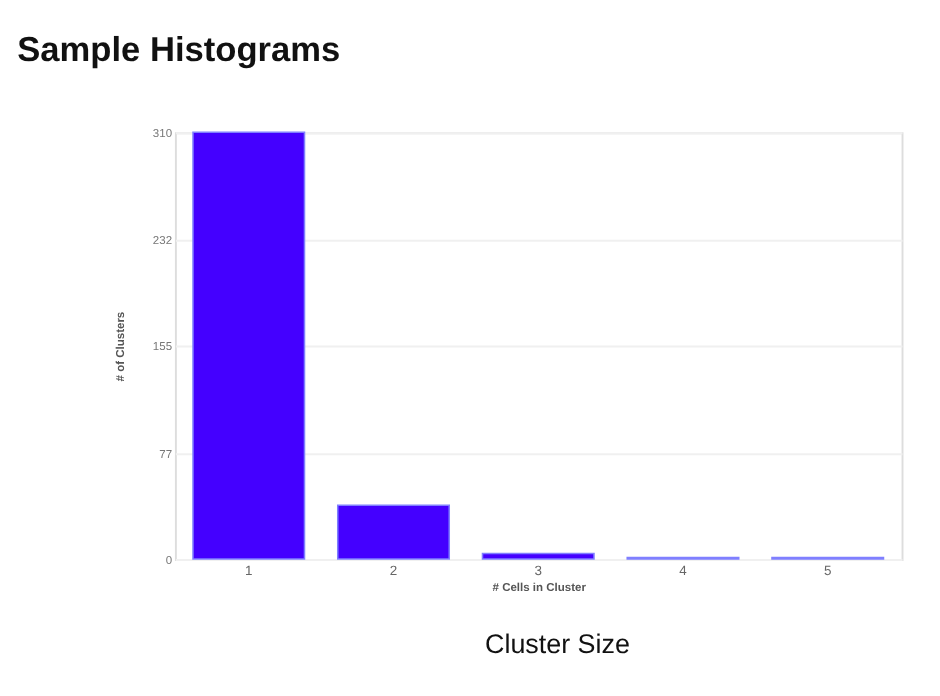  I want to click on text: Cluster Size, so click(557, 644).